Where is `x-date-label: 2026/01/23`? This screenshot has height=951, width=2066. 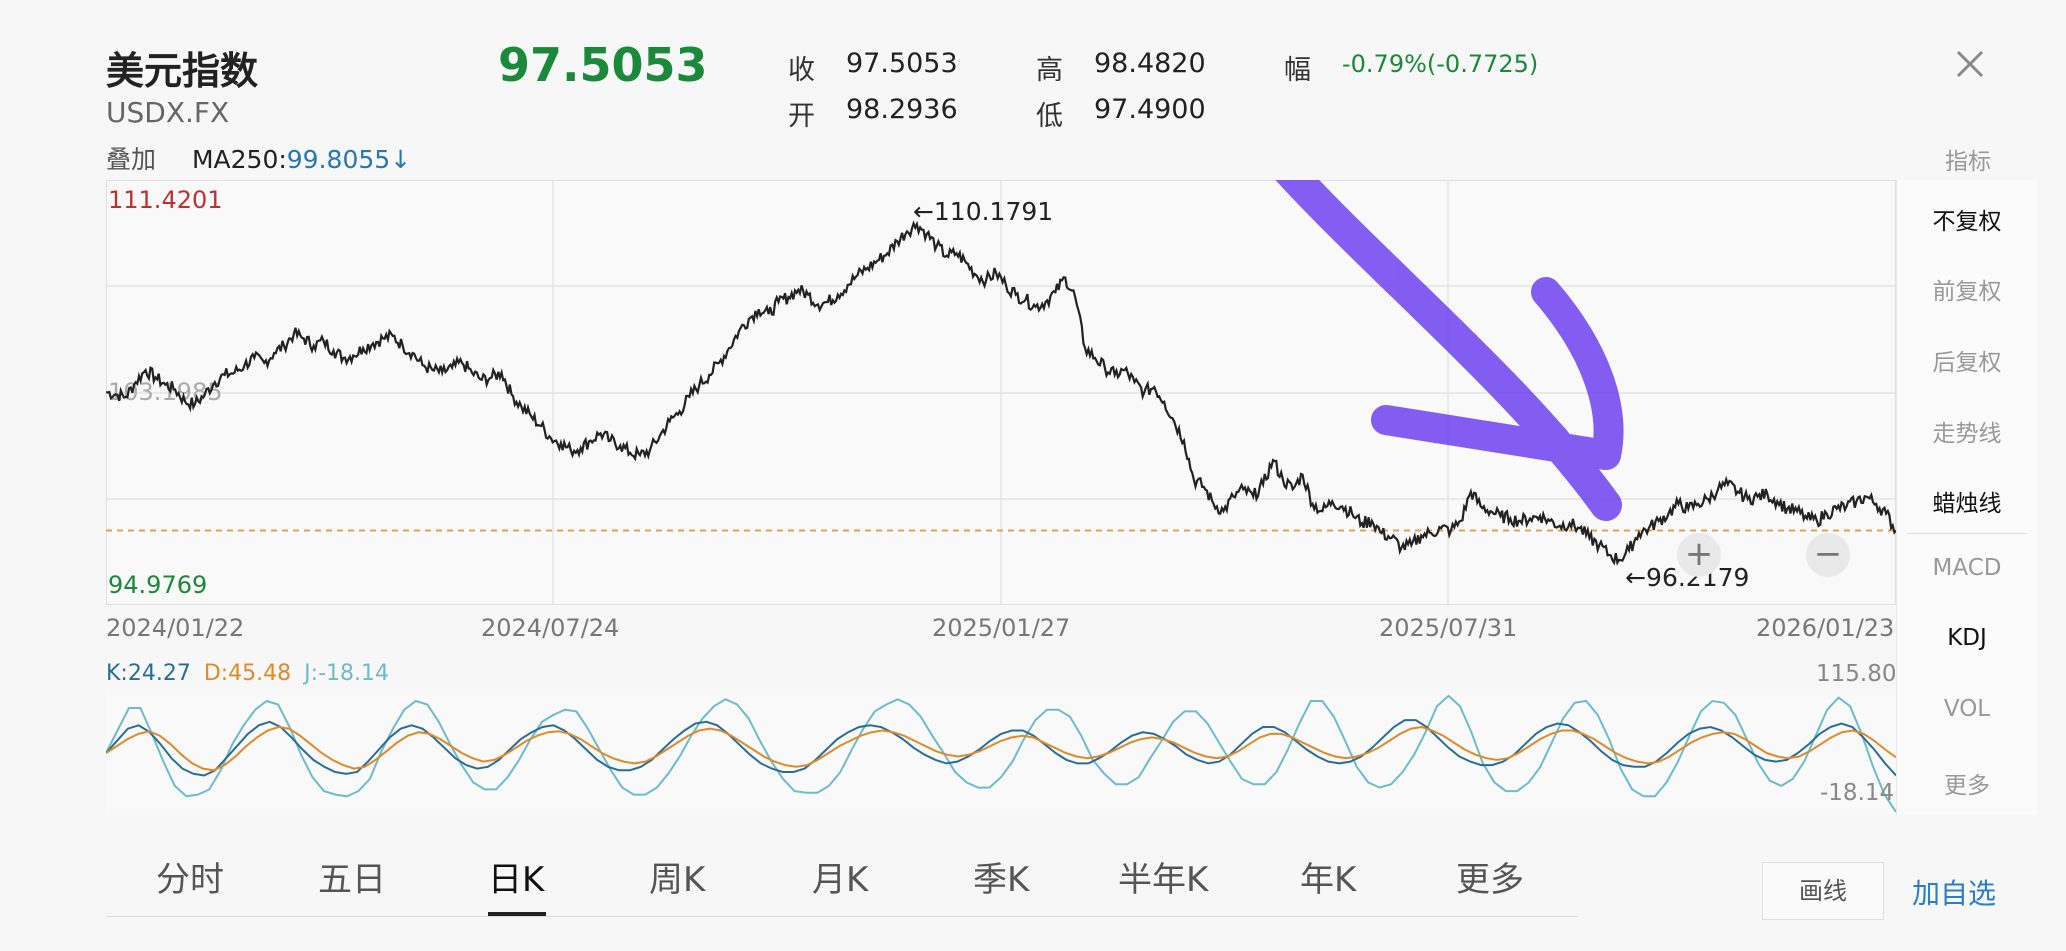
x-date-label: 2026/01/23 is located at coordinates (1825, 628).